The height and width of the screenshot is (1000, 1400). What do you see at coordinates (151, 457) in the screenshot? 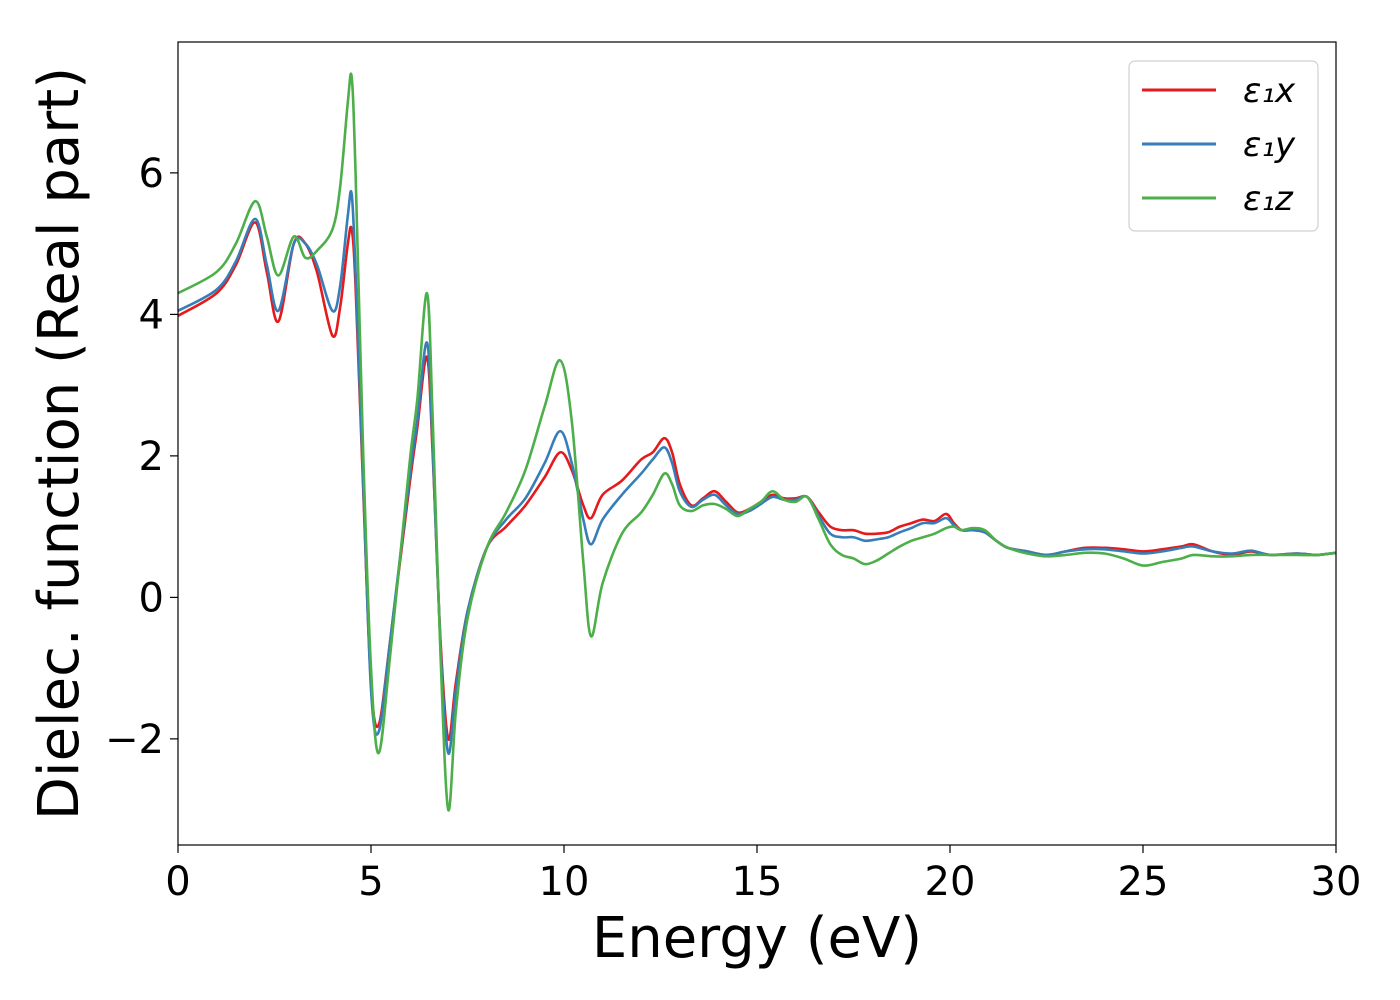
I see `y-tick-label: 2` at bounding box center [151, 457].